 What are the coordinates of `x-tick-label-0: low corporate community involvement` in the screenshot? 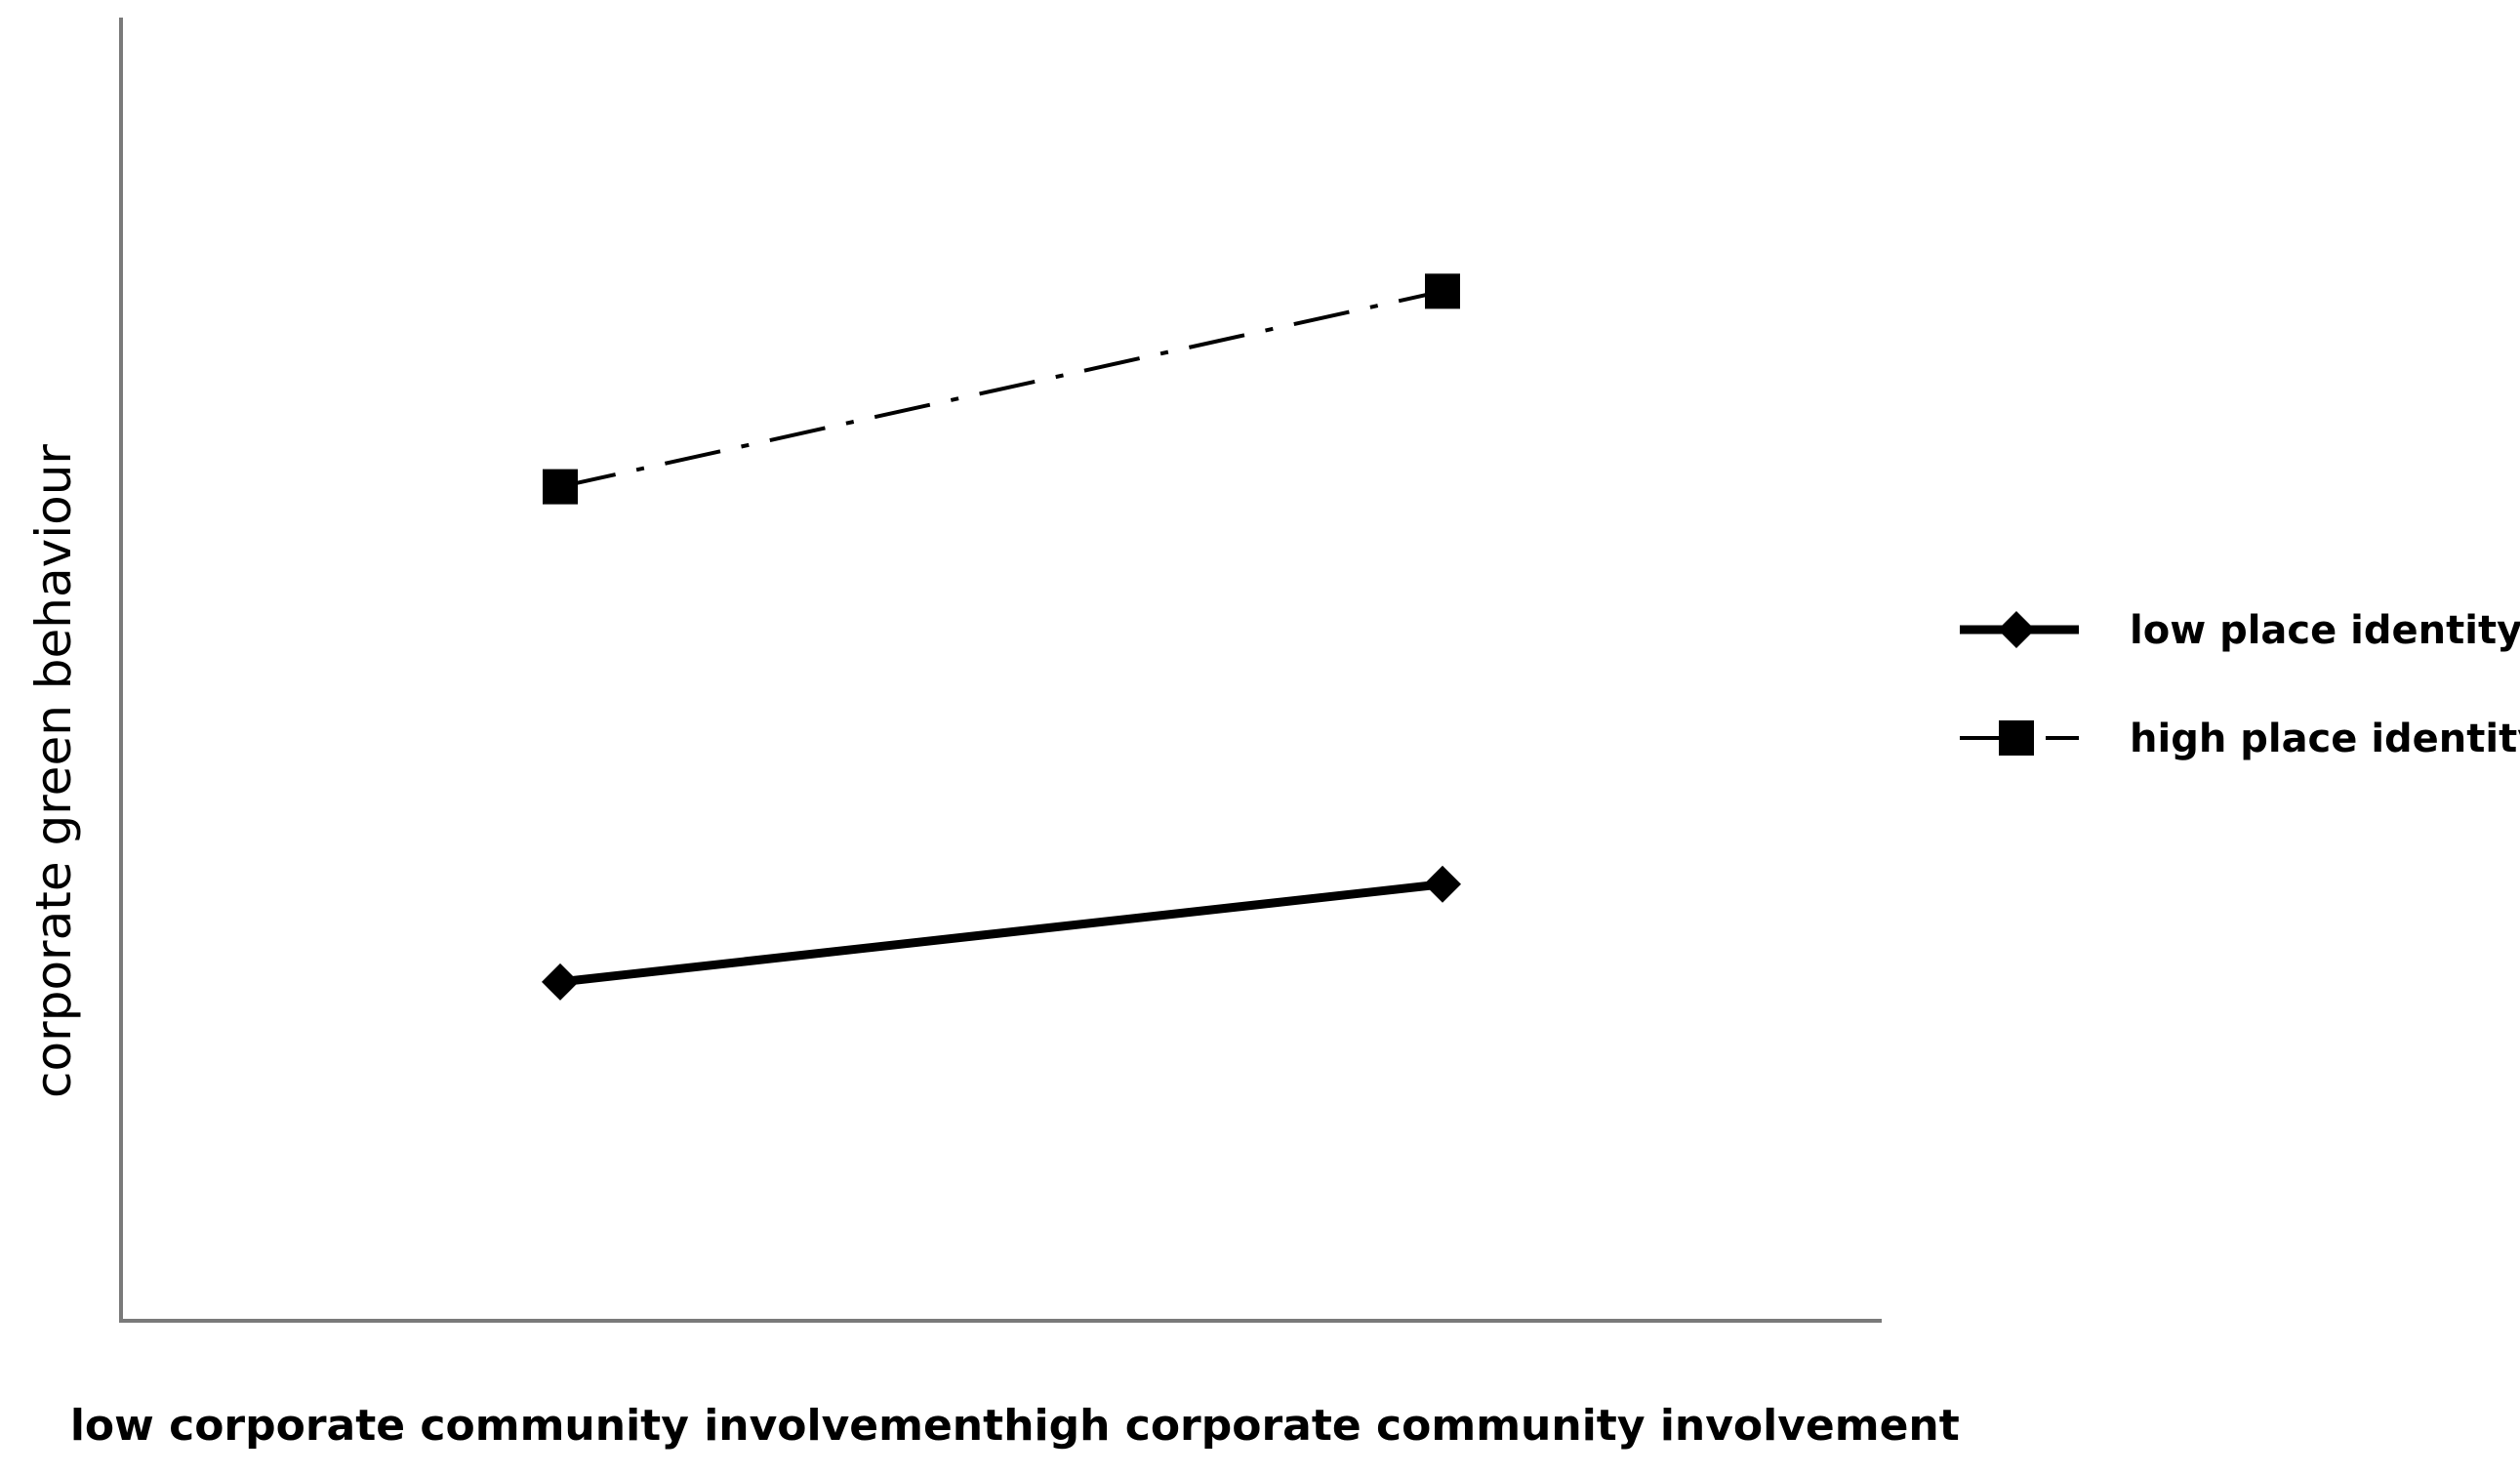 It's located at (536, 1426).